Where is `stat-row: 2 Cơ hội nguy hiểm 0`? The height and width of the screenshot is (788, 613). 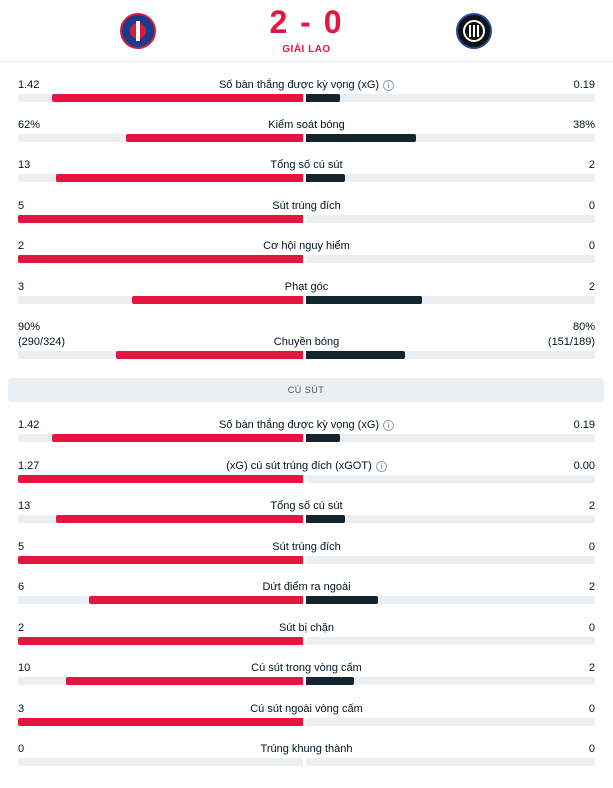 stat-row: 2 Cơ hội nguy hiểm 0 is located at coordinates (306, 255).